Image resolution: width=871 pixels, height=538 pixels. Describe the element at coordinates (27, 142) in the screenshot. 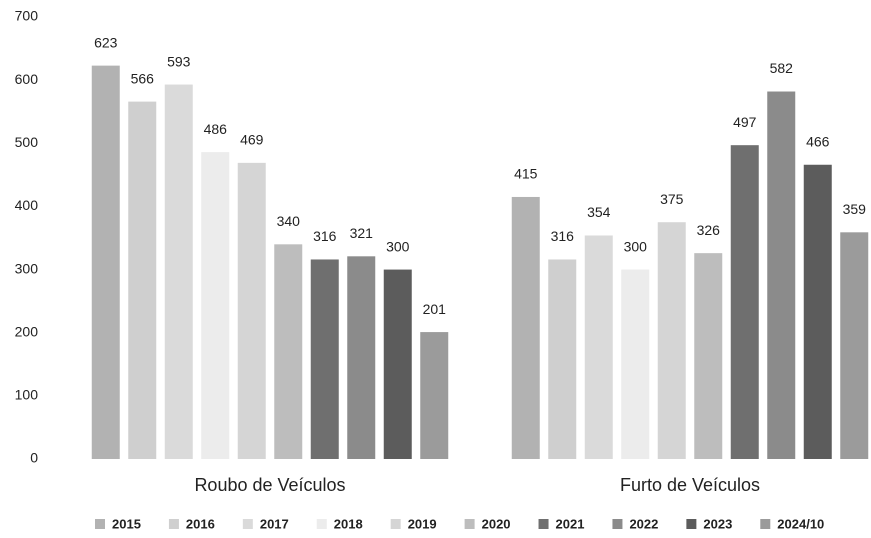

I see `y-tick-label: 500` at that location.